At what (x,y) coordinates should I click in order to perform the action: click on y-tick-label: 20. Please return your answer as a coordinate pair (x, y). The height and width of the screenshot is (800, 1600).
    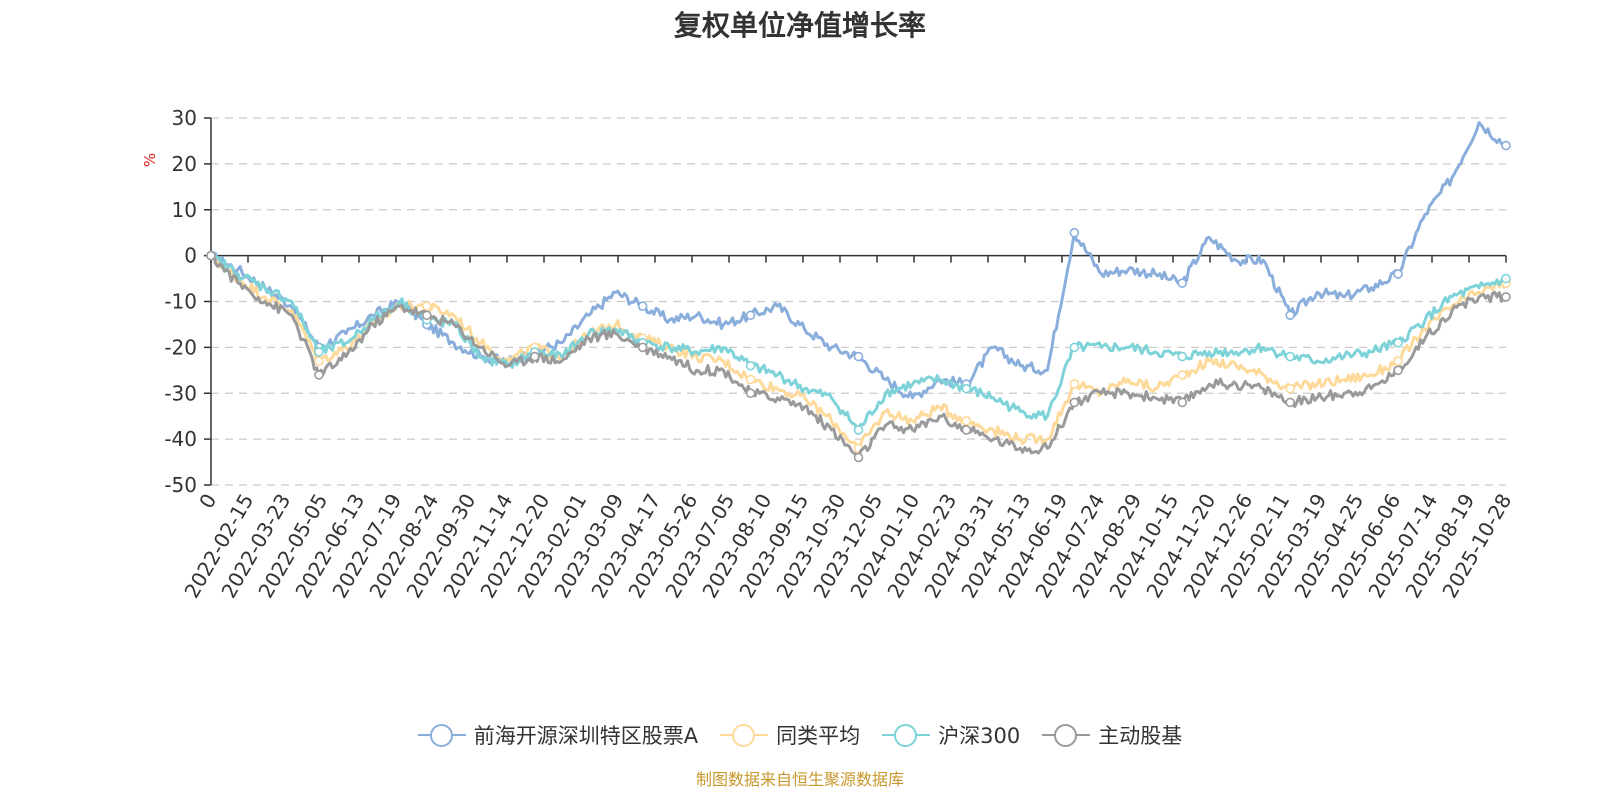
    Looking at the image, I should click on (184, 164).